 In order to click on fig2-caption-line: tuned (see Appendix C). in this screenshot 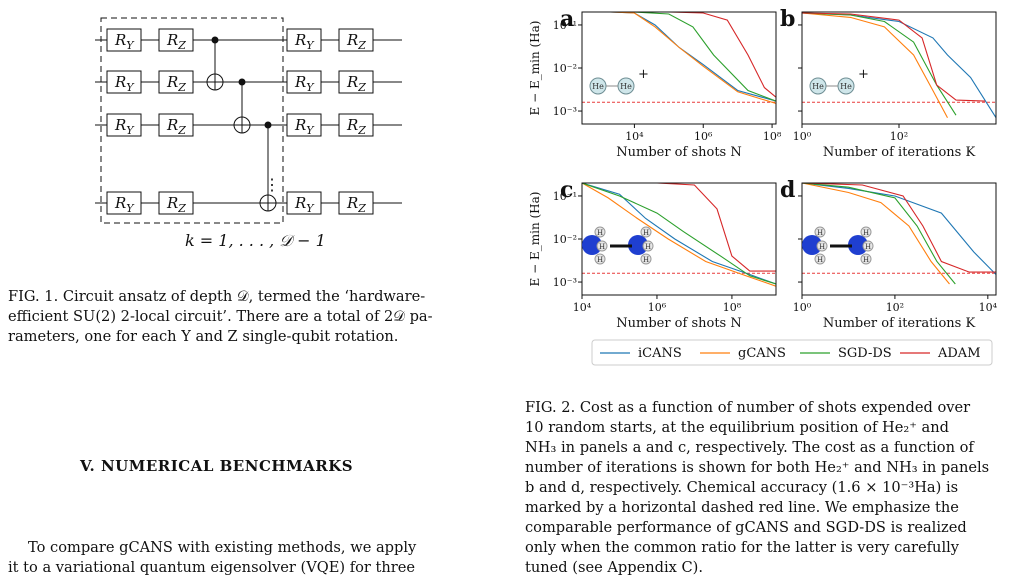, I will do `click(614, 567)`.